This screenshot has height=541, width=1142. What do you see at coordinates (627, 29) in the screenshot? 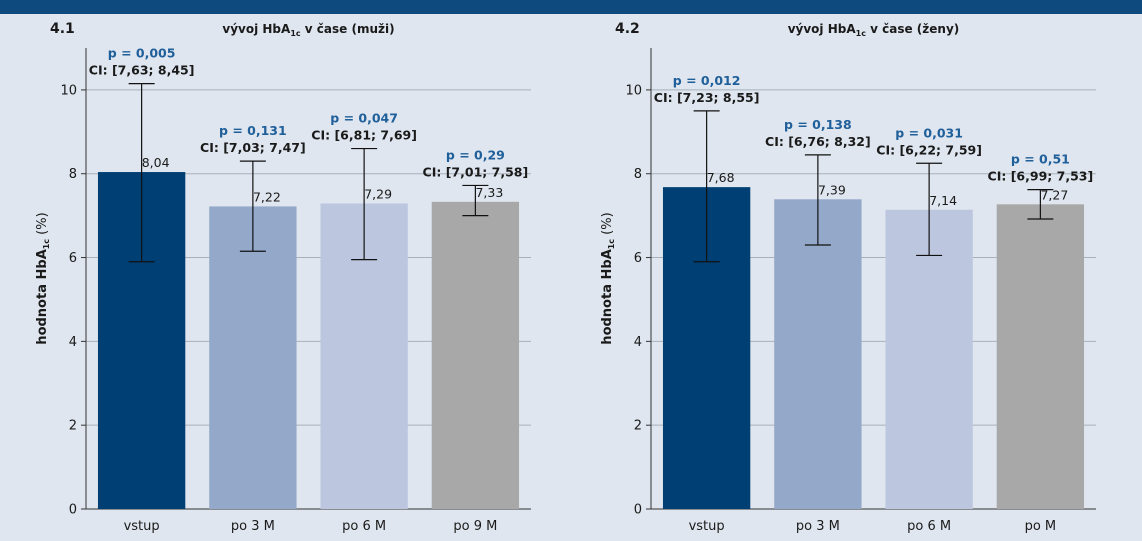
I see `panel-number: 4.2` at bounding box center [627, 29].